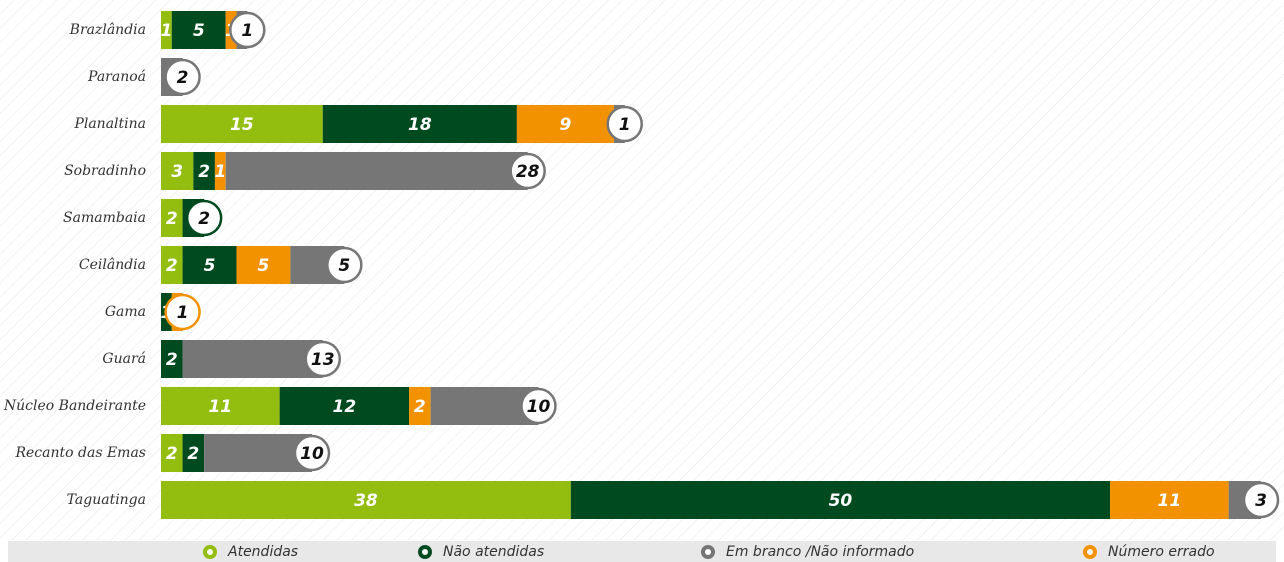 This screenshot has height=562, width=1284. Describe the element at coordinates (1161, 552) in the screenshot. I see `legend-label: Número errado` at that location.